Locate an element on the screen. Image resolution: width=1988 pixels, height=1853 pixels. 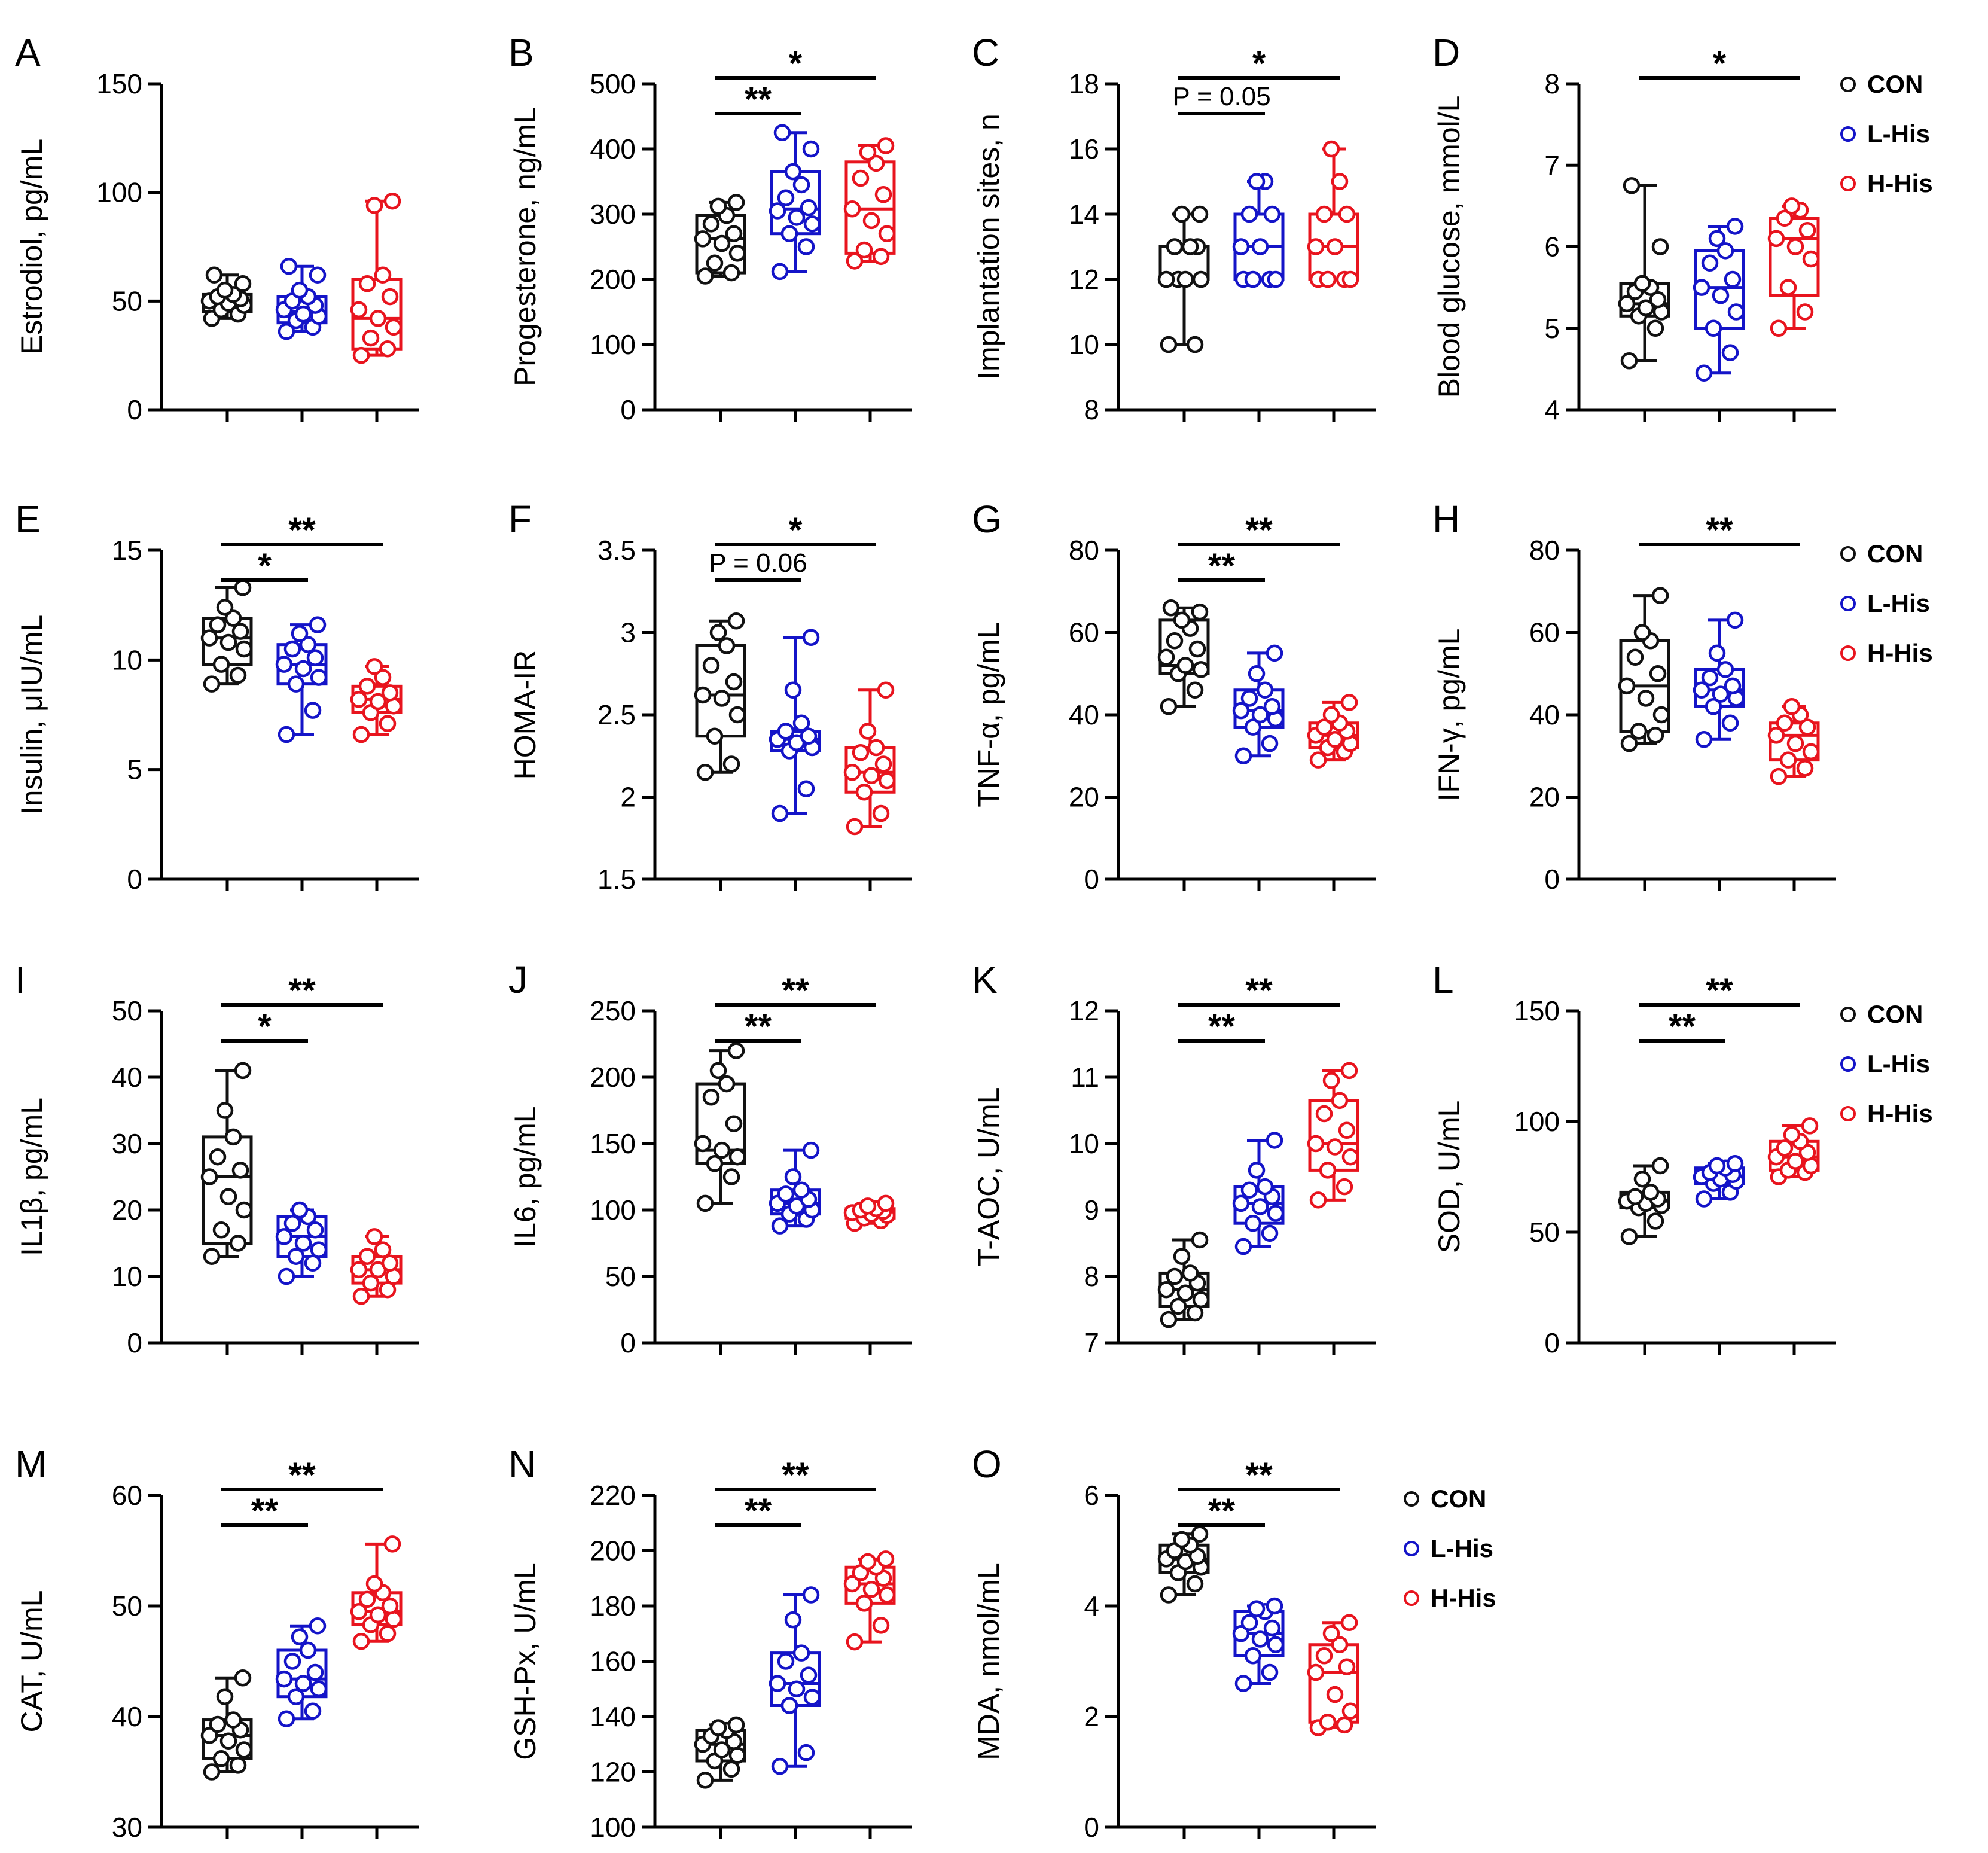
y-axis-label: Implantation sites, n is located at coordinates (988, 247).